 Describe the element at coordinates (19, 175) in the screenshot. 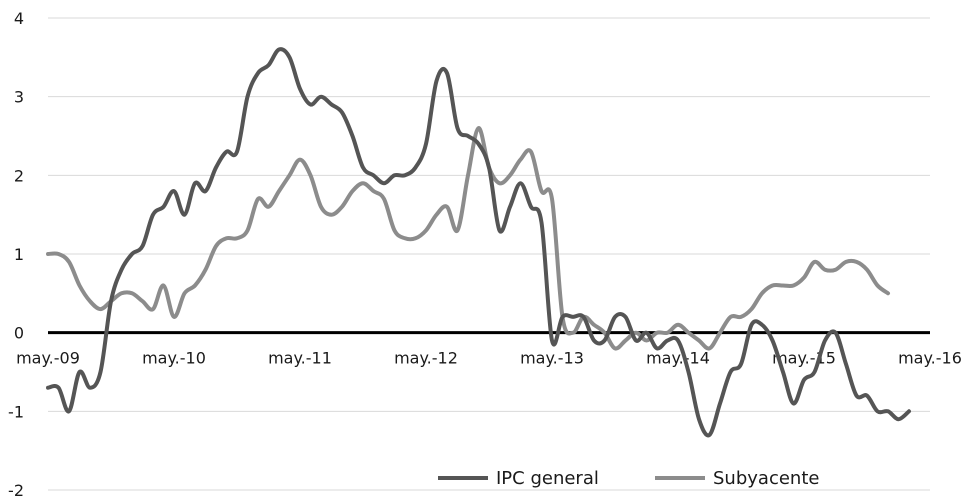

I see `y-tick-label: 2` at that location.